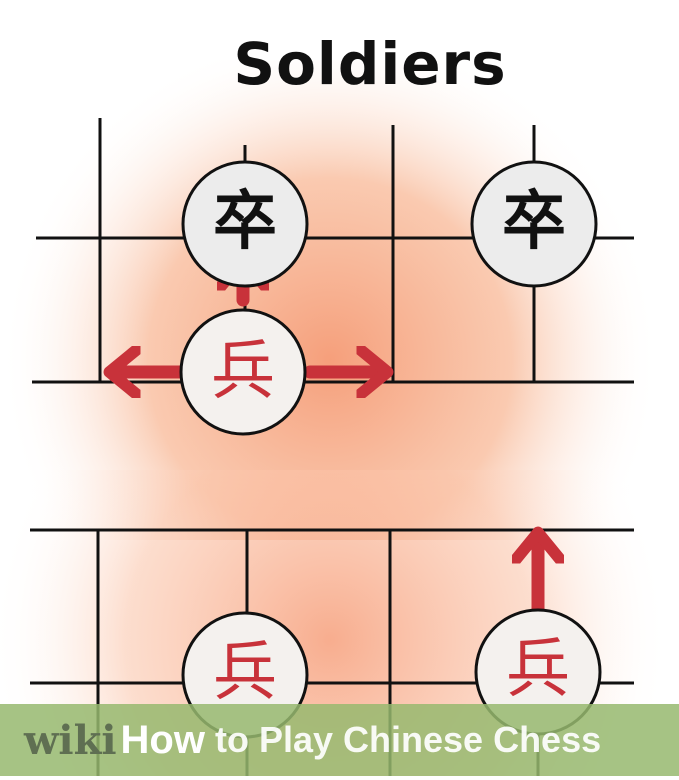 The height and width of the screenshot is (780, 679). What do you see at coordinates (70, 740) in the screenshot?
I see `brand-wiki: wiki` at bounding box center [70, 740].